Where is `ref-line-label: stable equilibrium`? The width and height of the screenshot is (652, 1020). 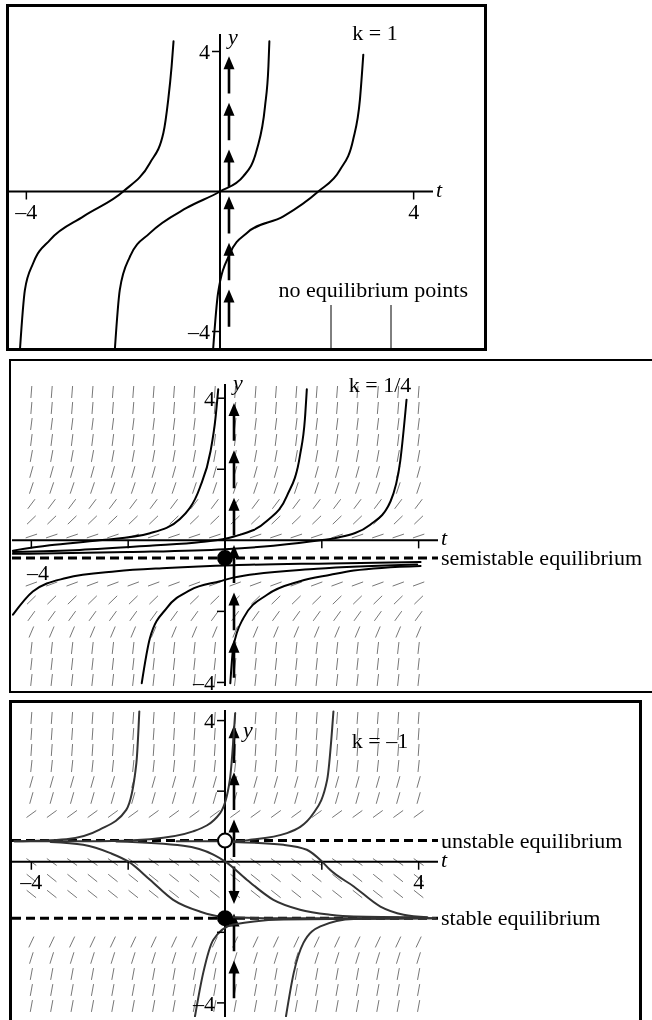 ref-line-label: stable equilibrium is located at coordinates (521, 918).